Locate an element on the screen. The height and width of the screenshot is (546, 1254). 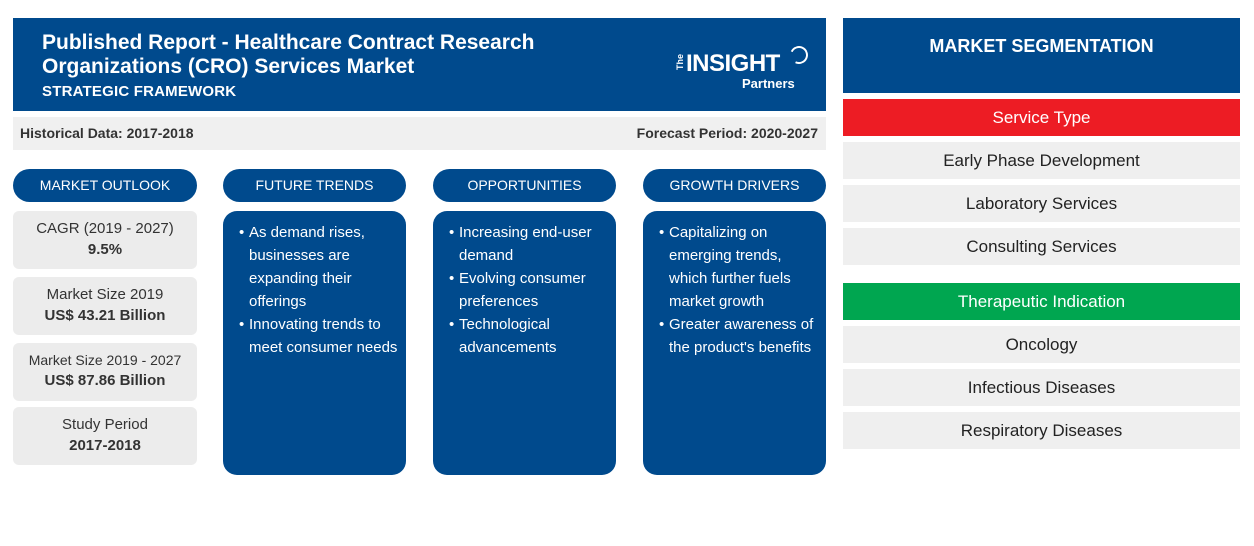
insight-partners-logo: The INSIGHT Partners is located at coordinates (743, 68).